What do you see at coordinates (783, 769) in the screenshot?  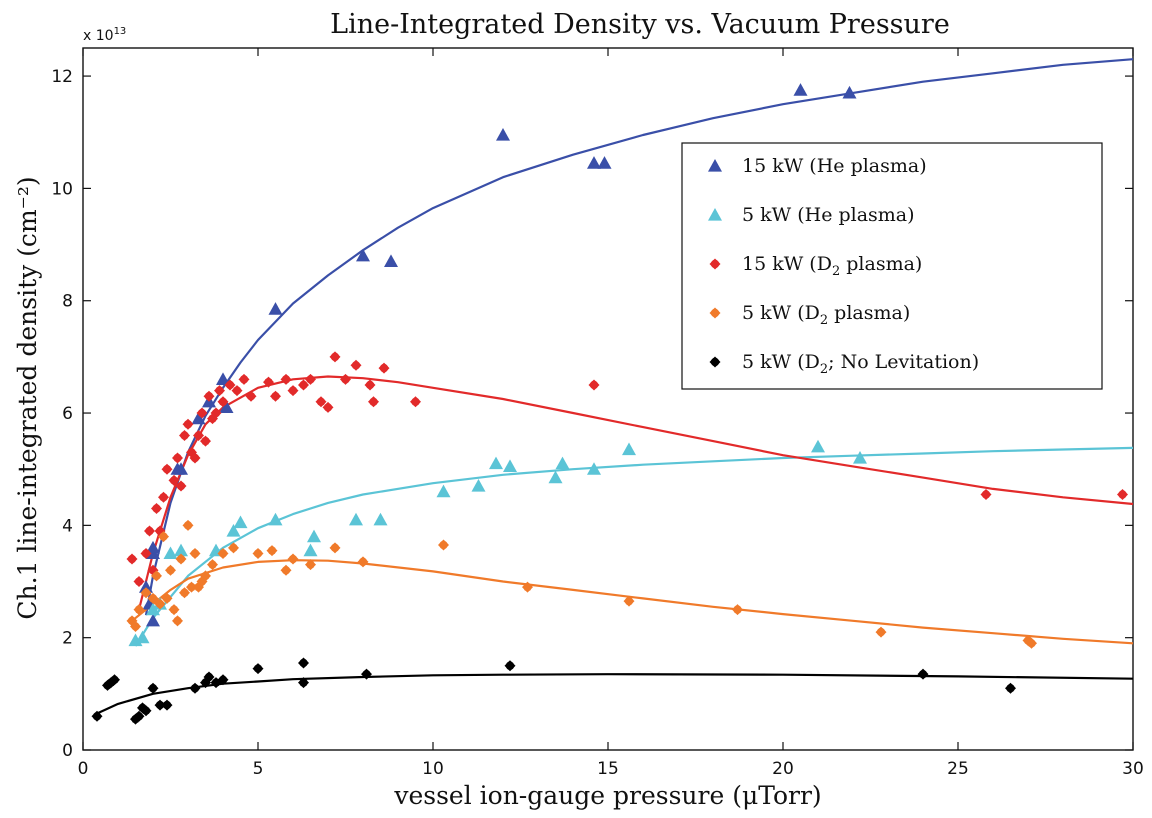 I see `x-tick-label: 20` at bounding box center [783, 769].